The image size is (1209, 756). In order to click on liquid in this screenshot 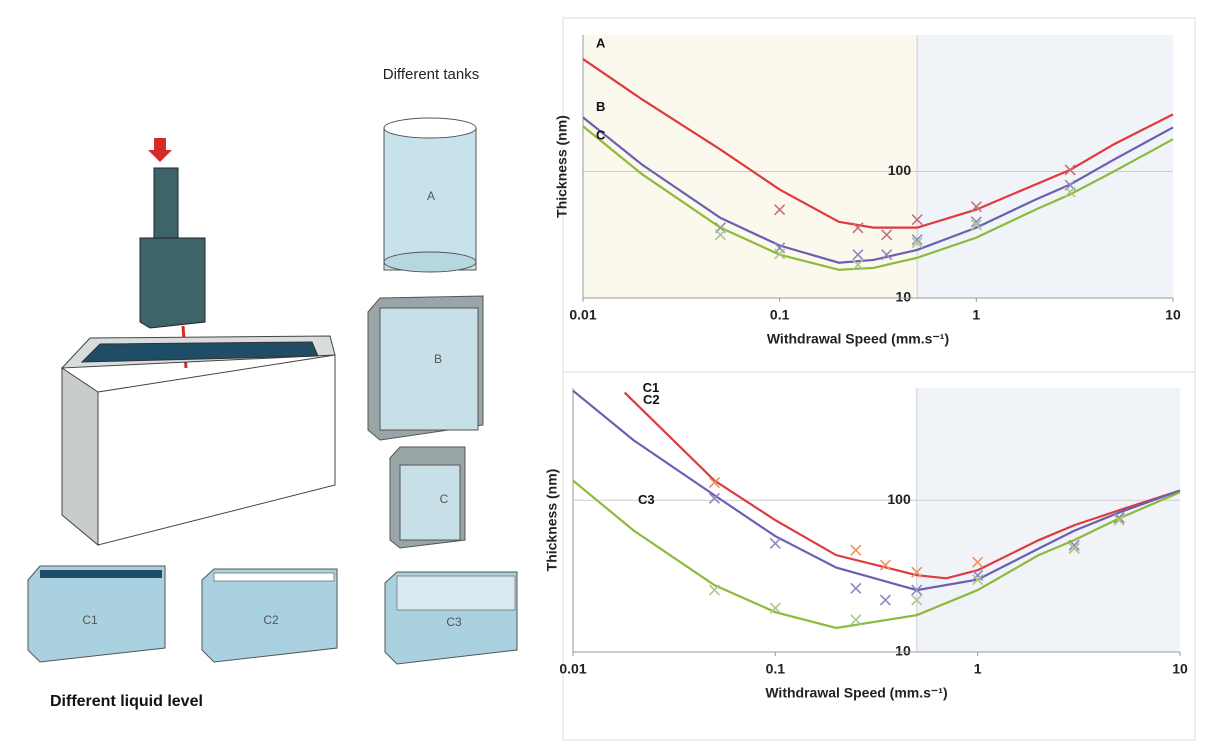, I will do `click(199, 352)`.